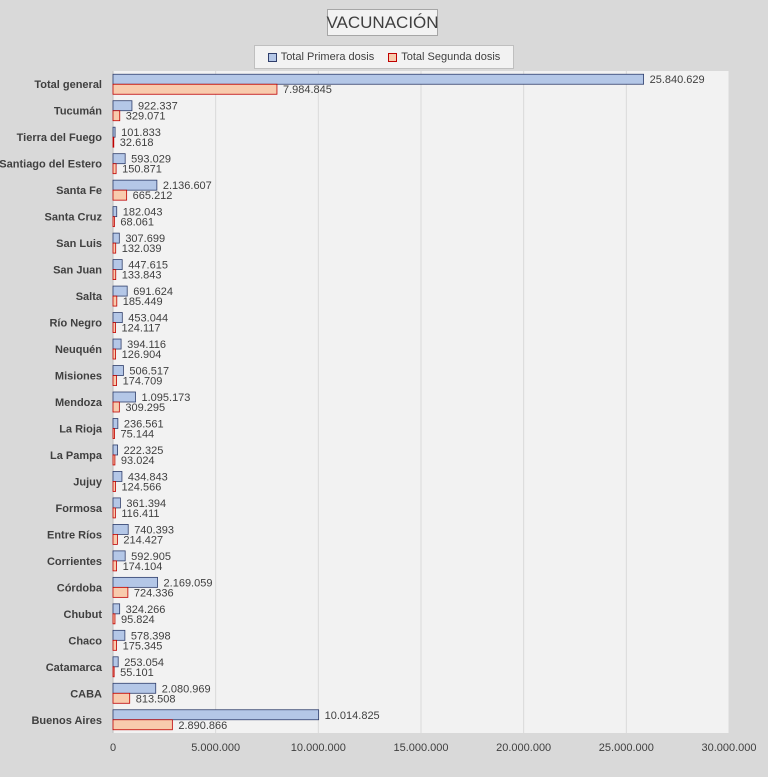 This screenshot has height=777, width=768. I want to click on data-label-primera: 578.398, so click(151, 636).